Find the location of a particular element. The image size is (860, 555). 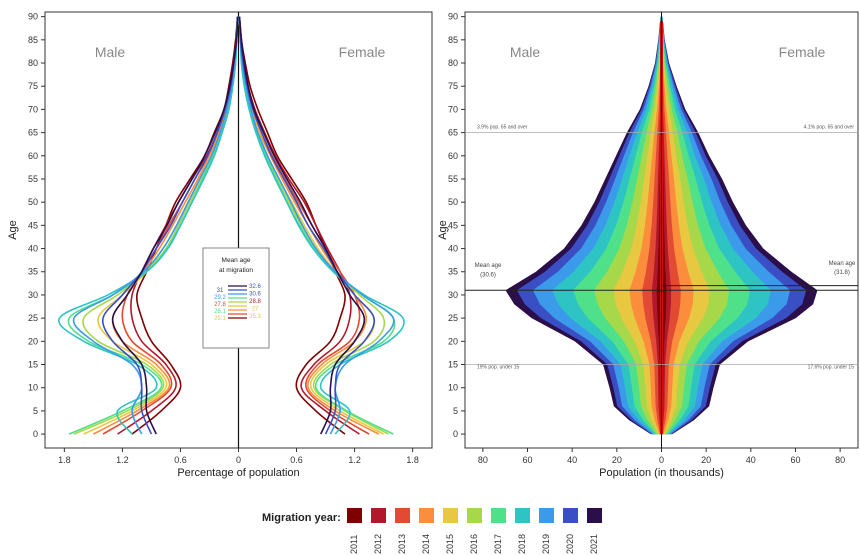

legend-year-label: 2015 is located at coordinates (450, 543).